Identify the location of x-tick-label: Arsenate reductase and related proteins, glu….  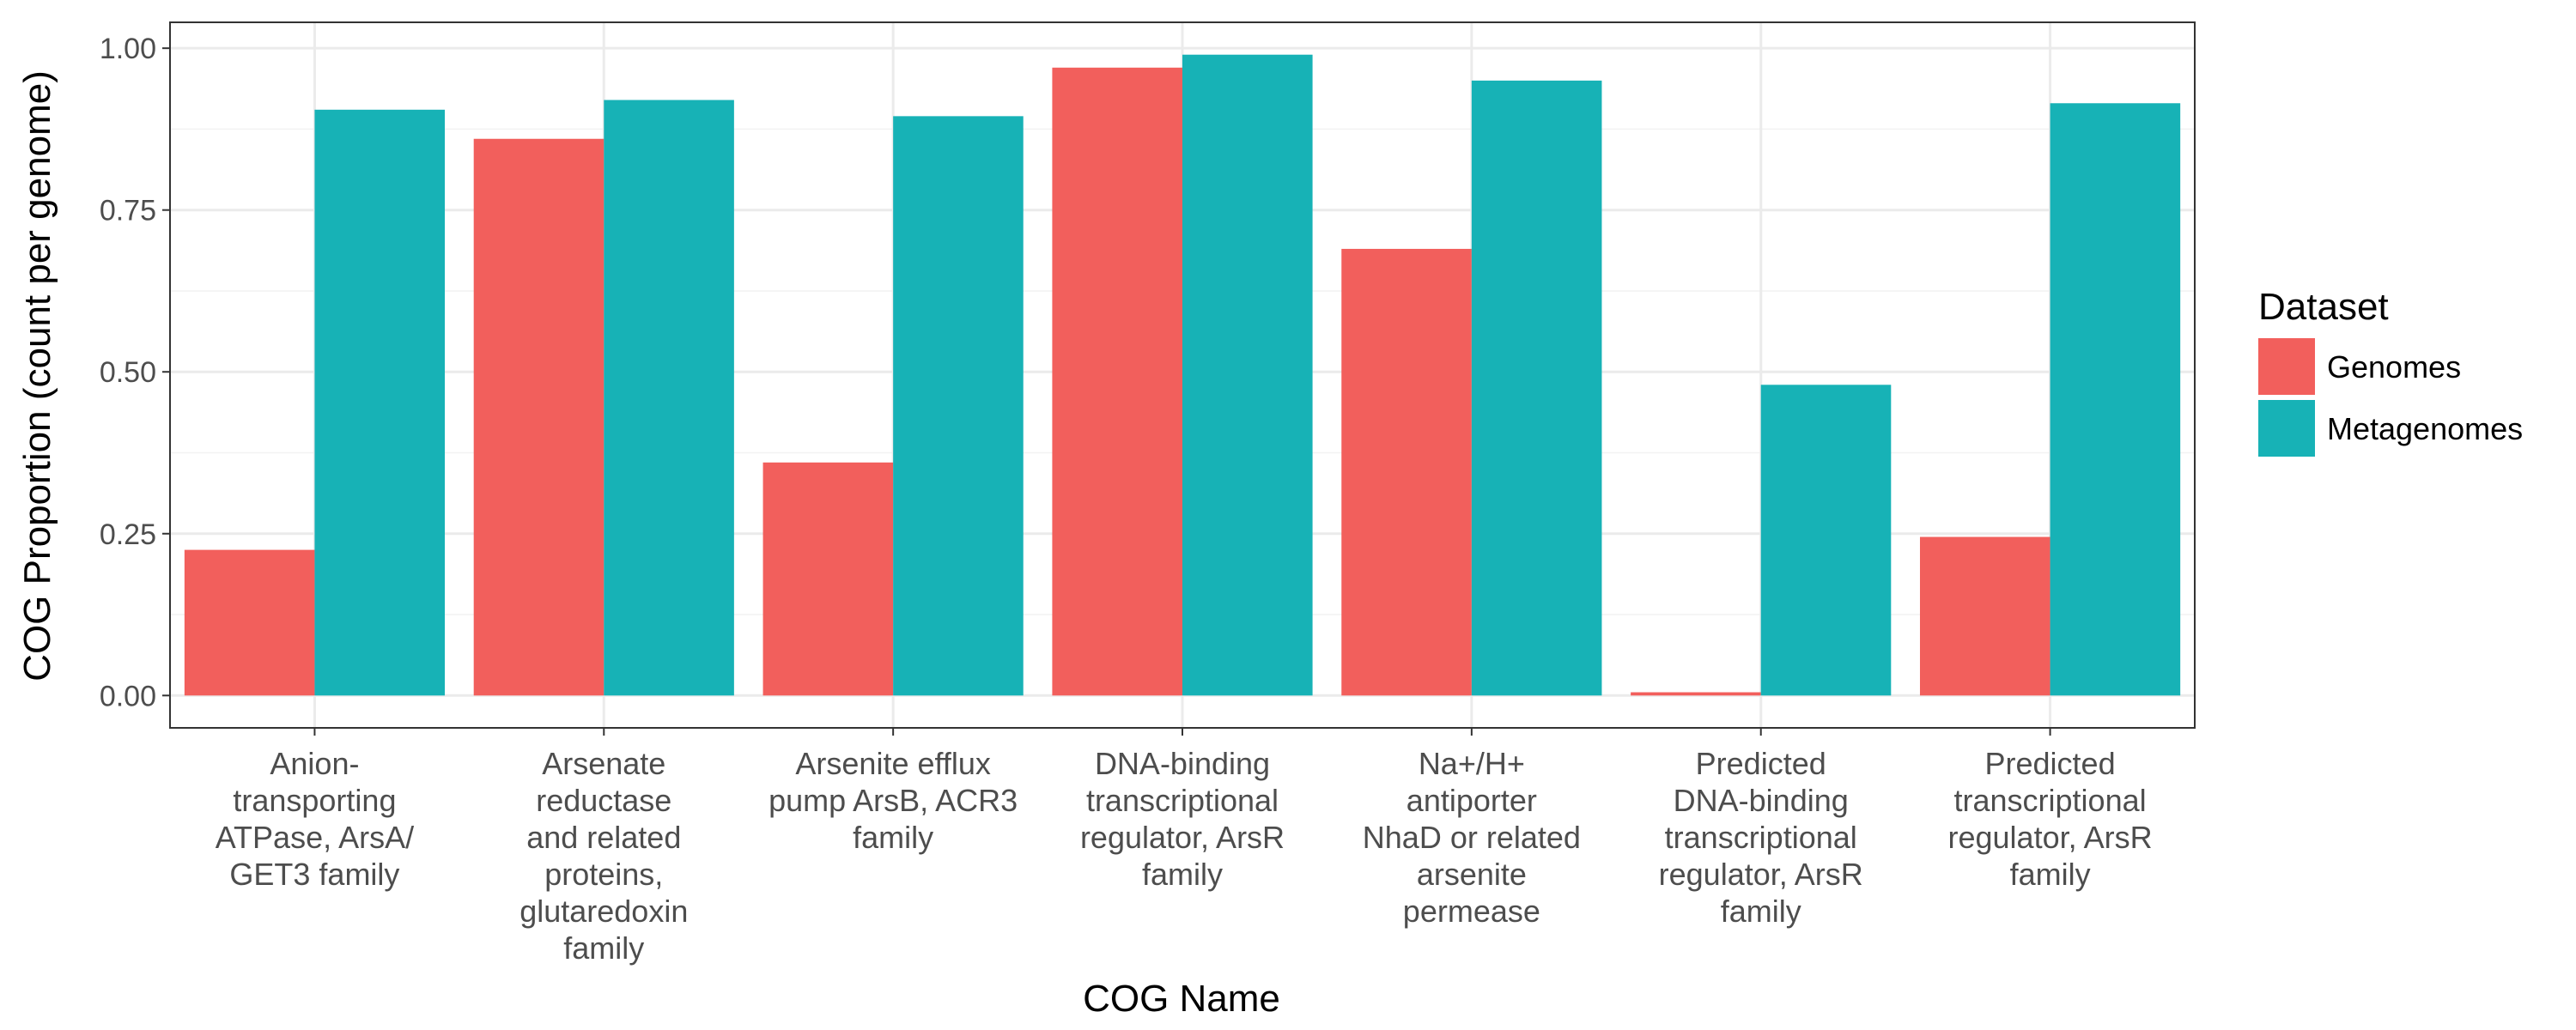
(603, 856).